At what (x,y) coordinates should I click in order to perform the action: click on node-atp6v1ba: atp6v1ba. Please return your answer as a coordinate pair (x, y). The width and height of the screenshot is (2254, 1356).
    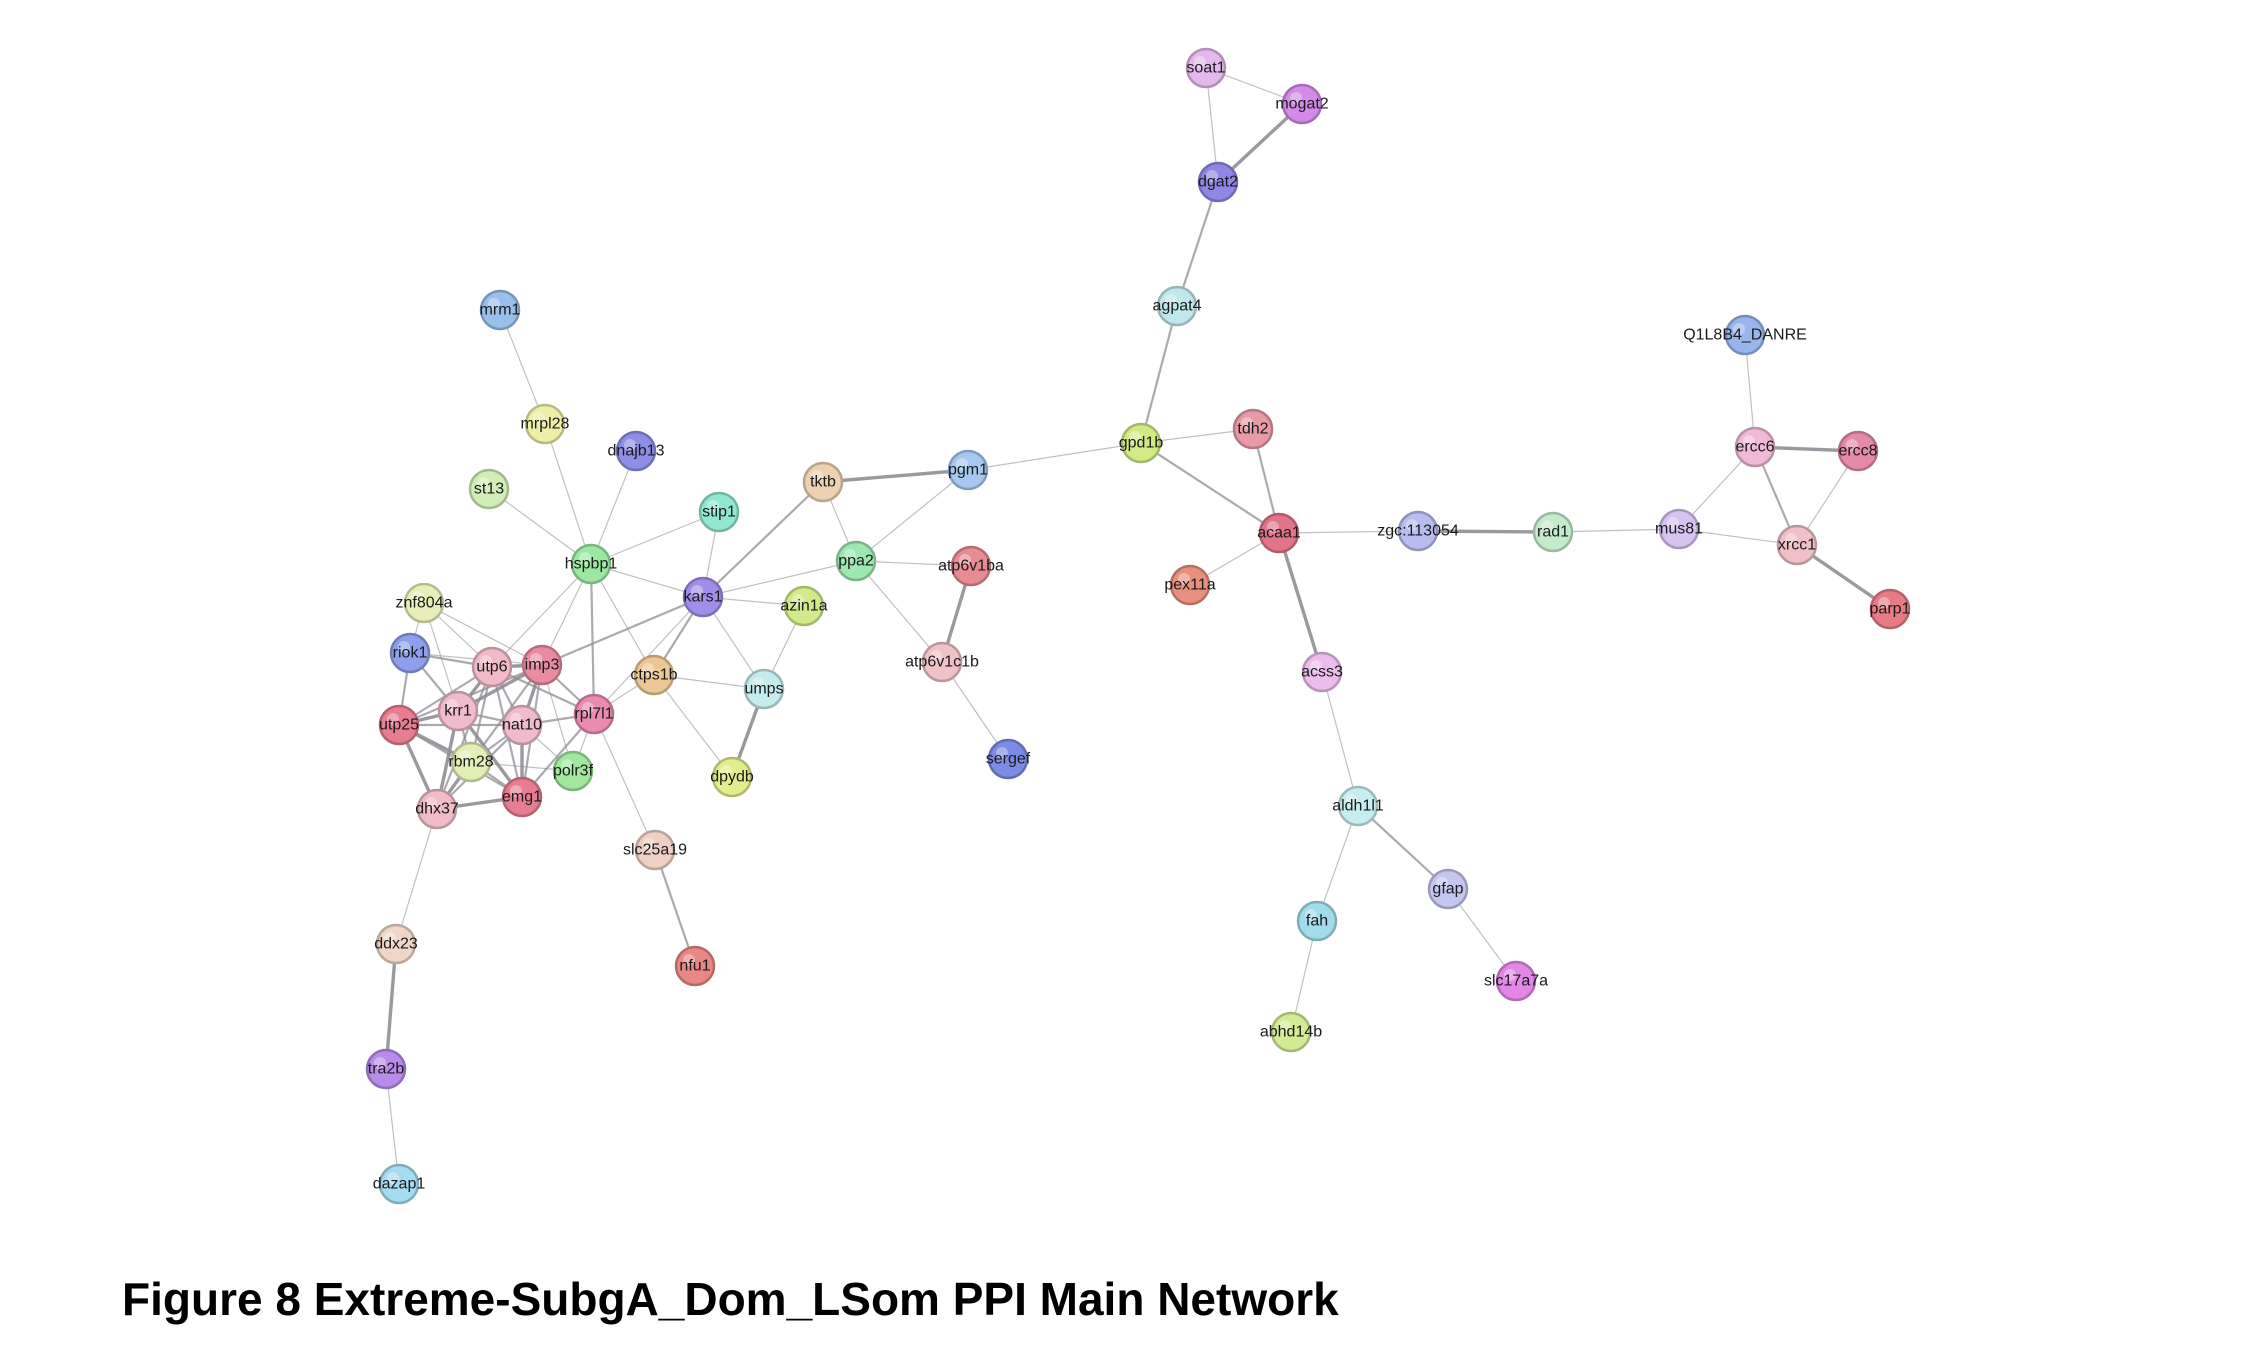
    Looking at the image, I should click on (971, 566).